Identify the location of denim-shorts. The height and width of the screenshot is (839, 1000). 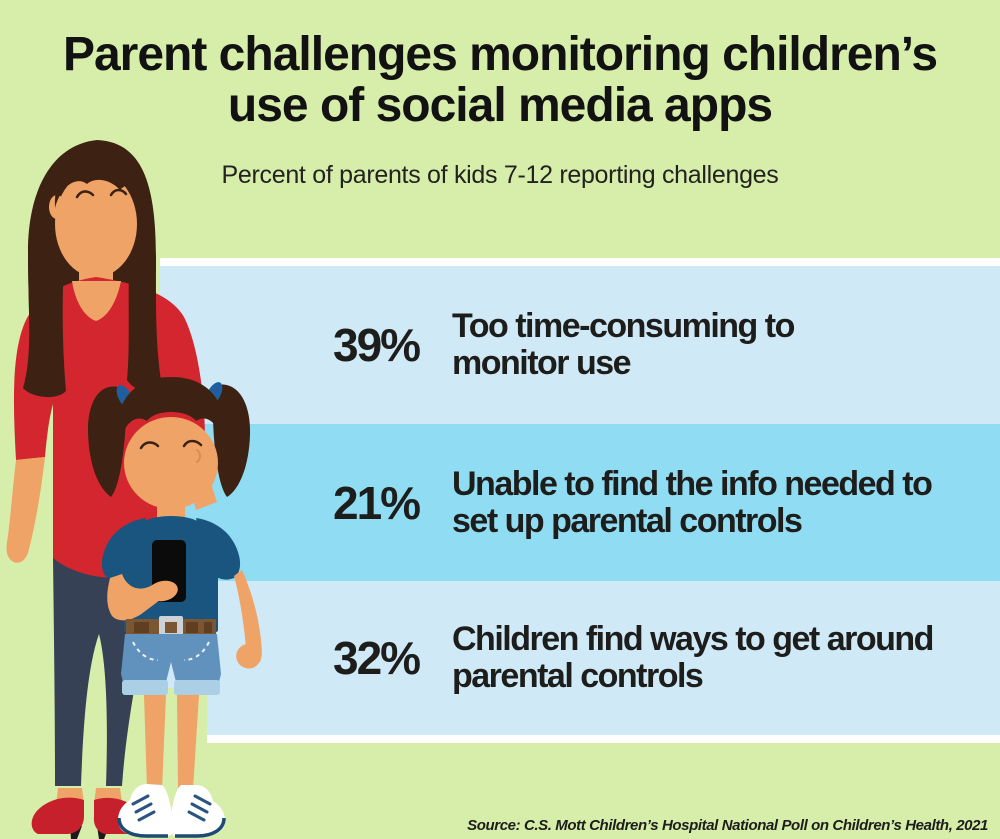
(171, 660).